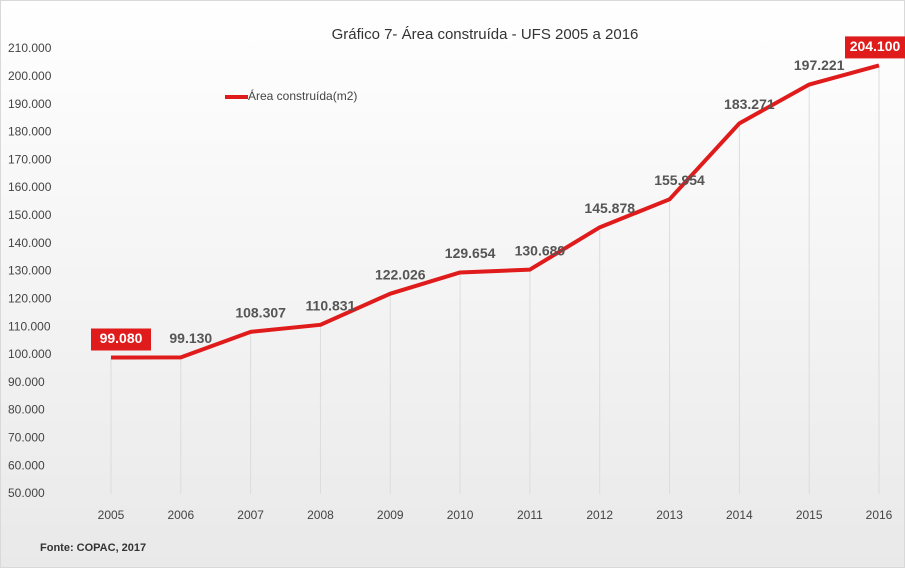 The width and height of the screenshot is (905, 568). What do you see at coordinates (260, 313) in the screenshot?
I see `value-label: 108.307` at bounding box center [260, 313].